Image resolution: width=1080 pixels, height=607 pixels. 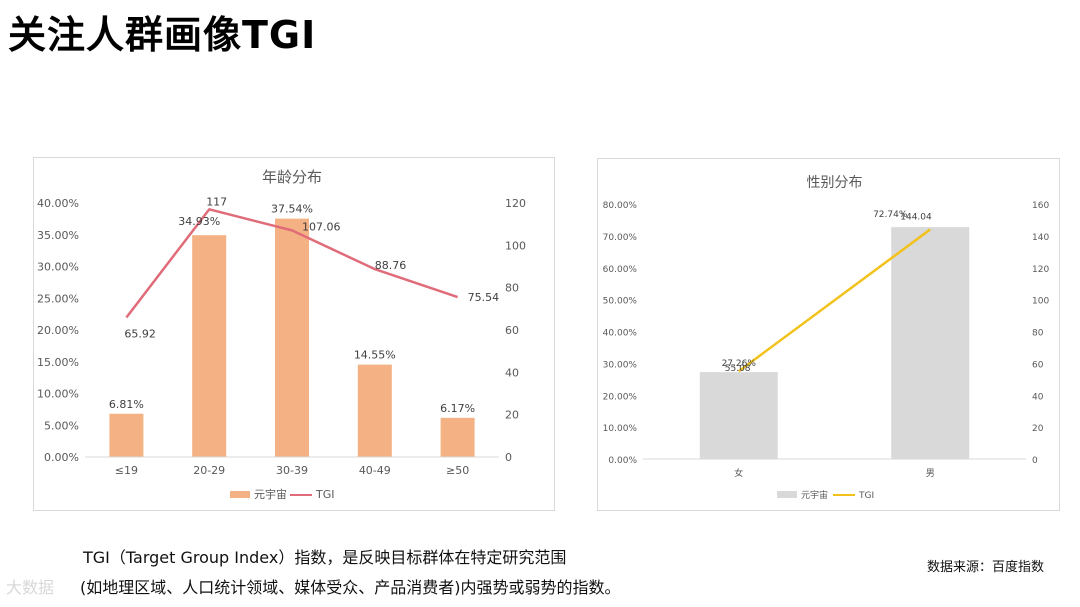 I want to click on gender-y-right-tick: 80, so click(x=1038, y=334).